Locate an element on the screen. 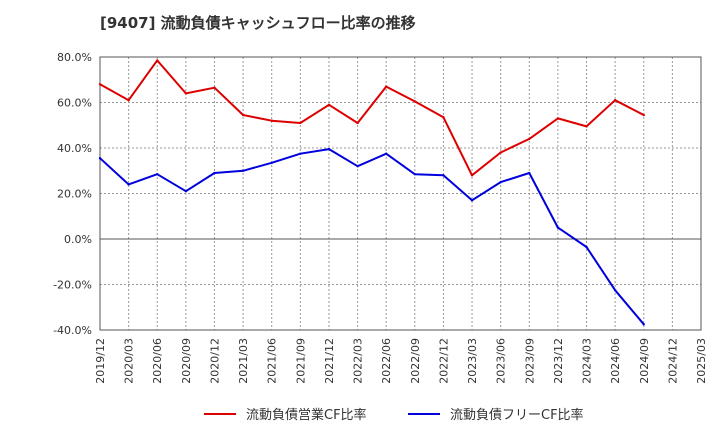 The height and width of the screenshot is (440, 720). x-tick-label: 2024/09 is located at coordinates (644, 361).